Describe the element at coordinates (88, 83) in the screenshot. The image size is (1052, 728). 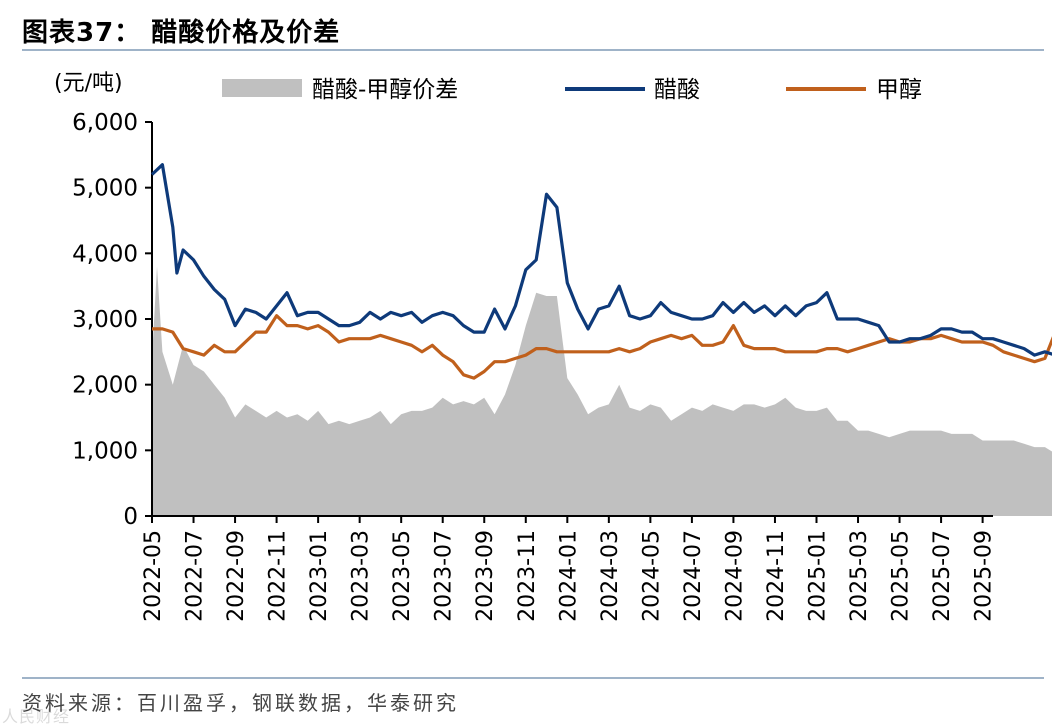
I see `y-unit-label: (元/吨)` at that location.